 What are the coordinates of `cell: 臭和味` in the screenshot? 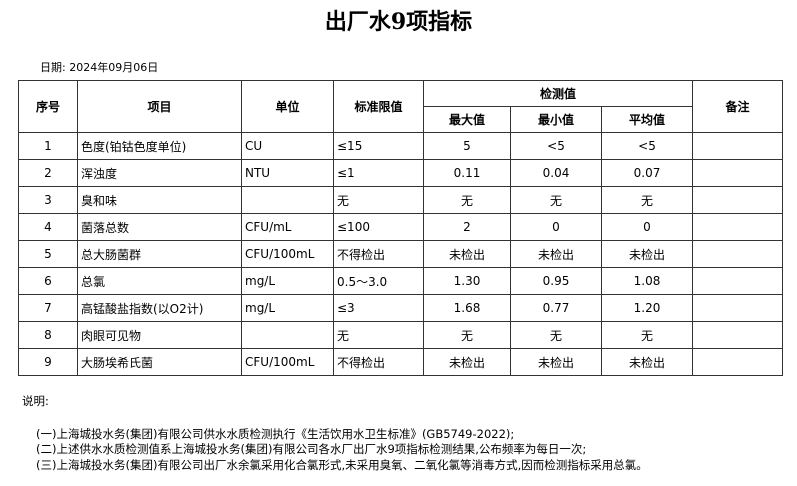 It's located at (159, 200).